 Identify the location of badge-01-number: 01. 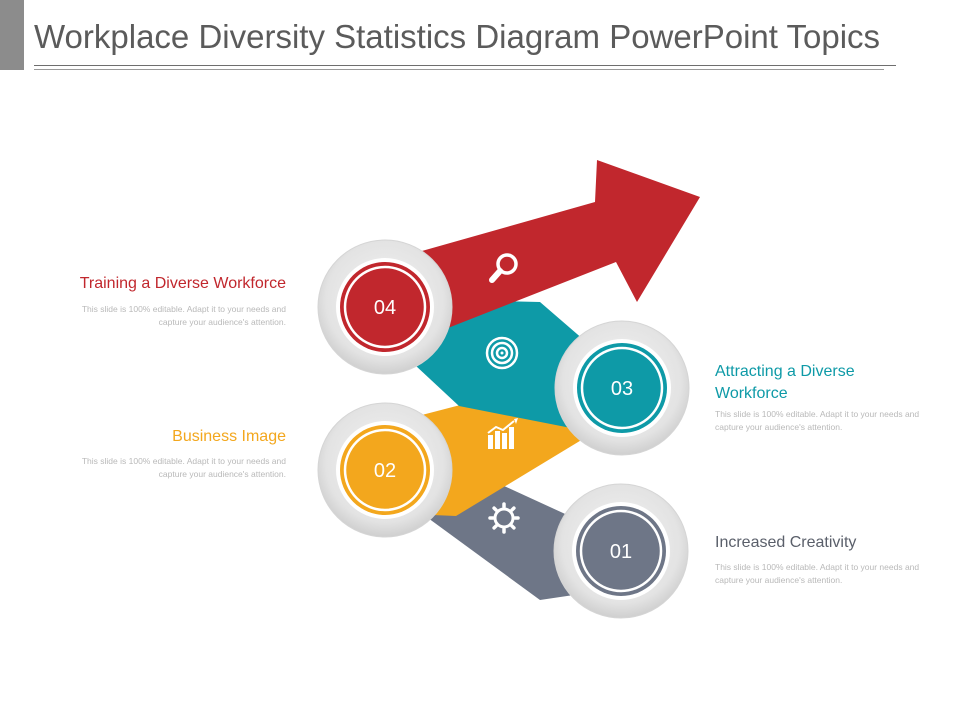
(621, 552).